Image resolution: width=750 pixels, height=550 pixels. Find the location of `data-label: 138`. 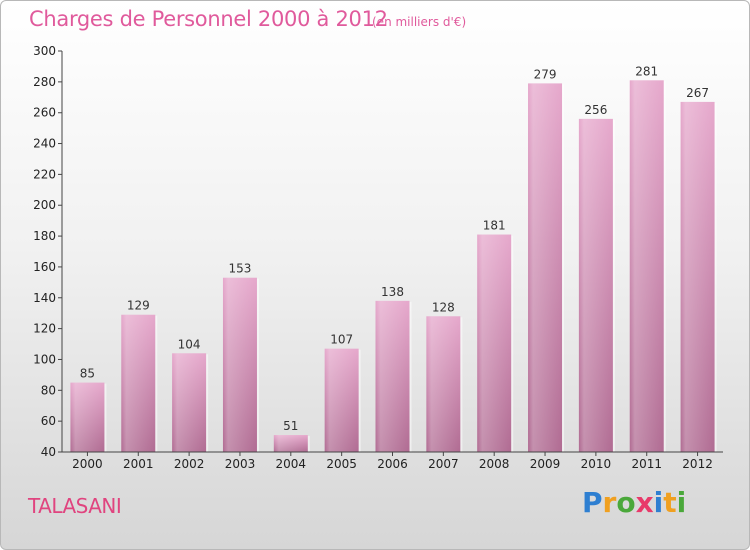

data-label: 138 is located at coordinates (392, 292).